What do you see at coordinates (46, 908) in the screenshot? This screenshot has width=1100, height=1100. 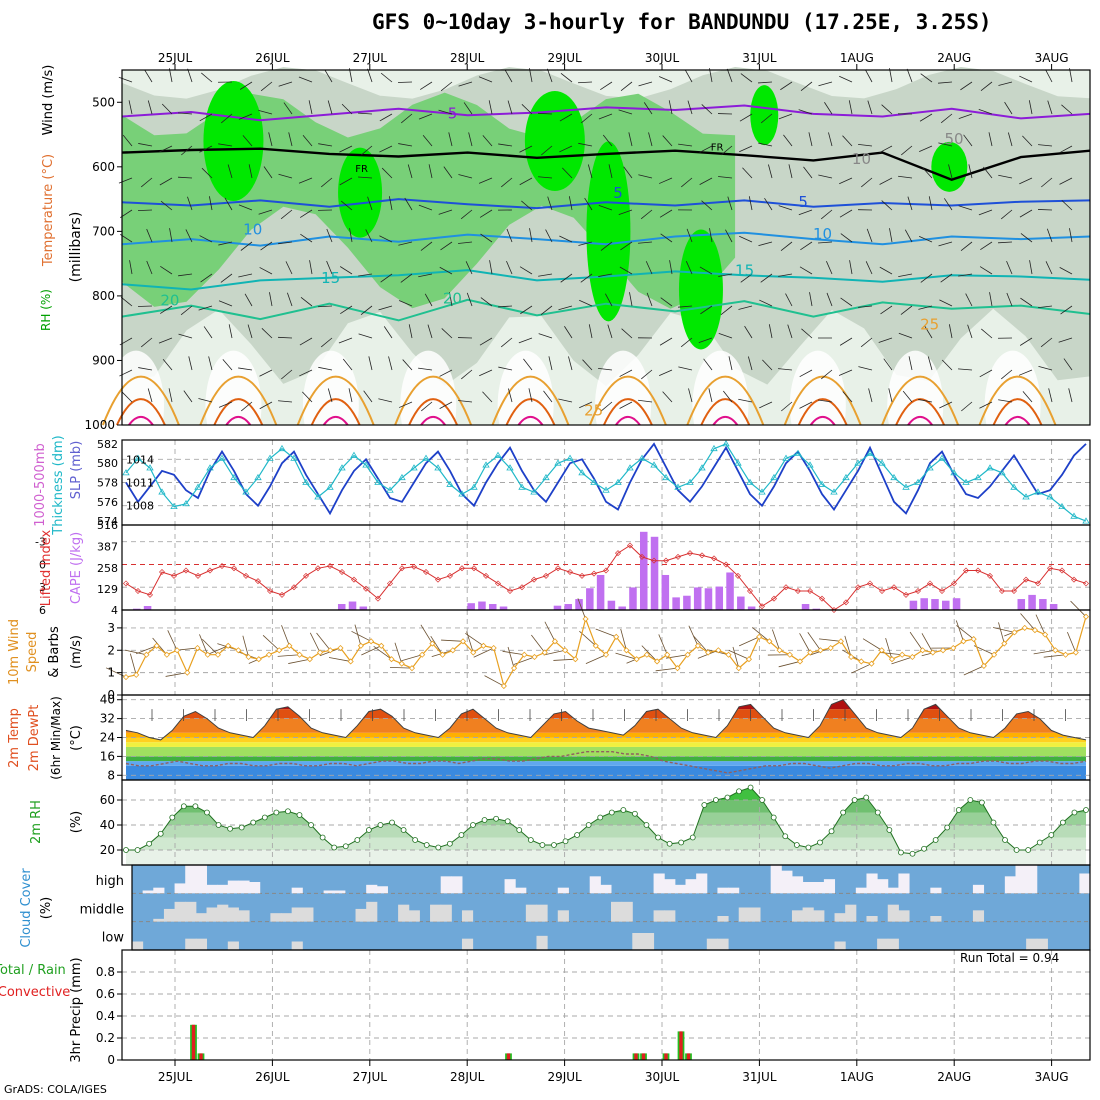 I see `cloud-unit-label: (%)` at bounding box center [46, 908].